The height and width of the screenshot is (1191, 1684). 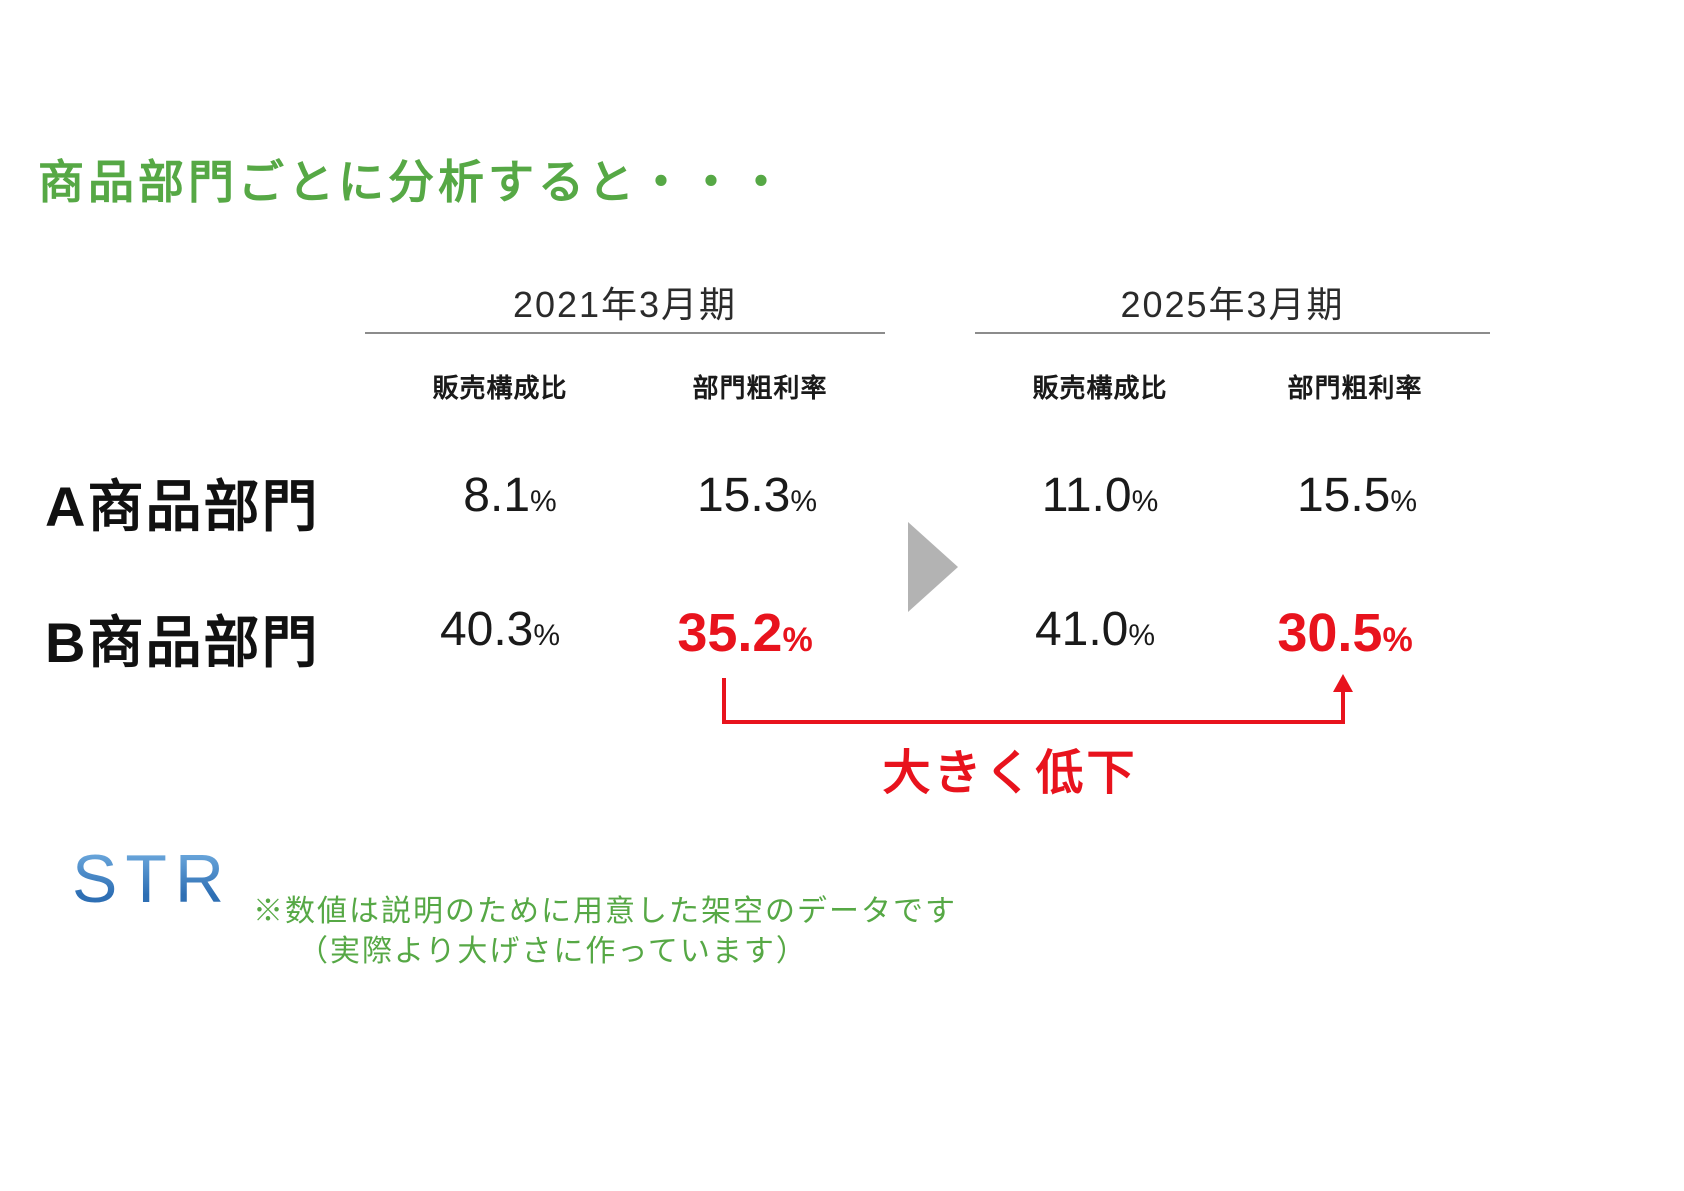 I want to click on bracket-horizontal-segment, so click(x=1033, y=722).